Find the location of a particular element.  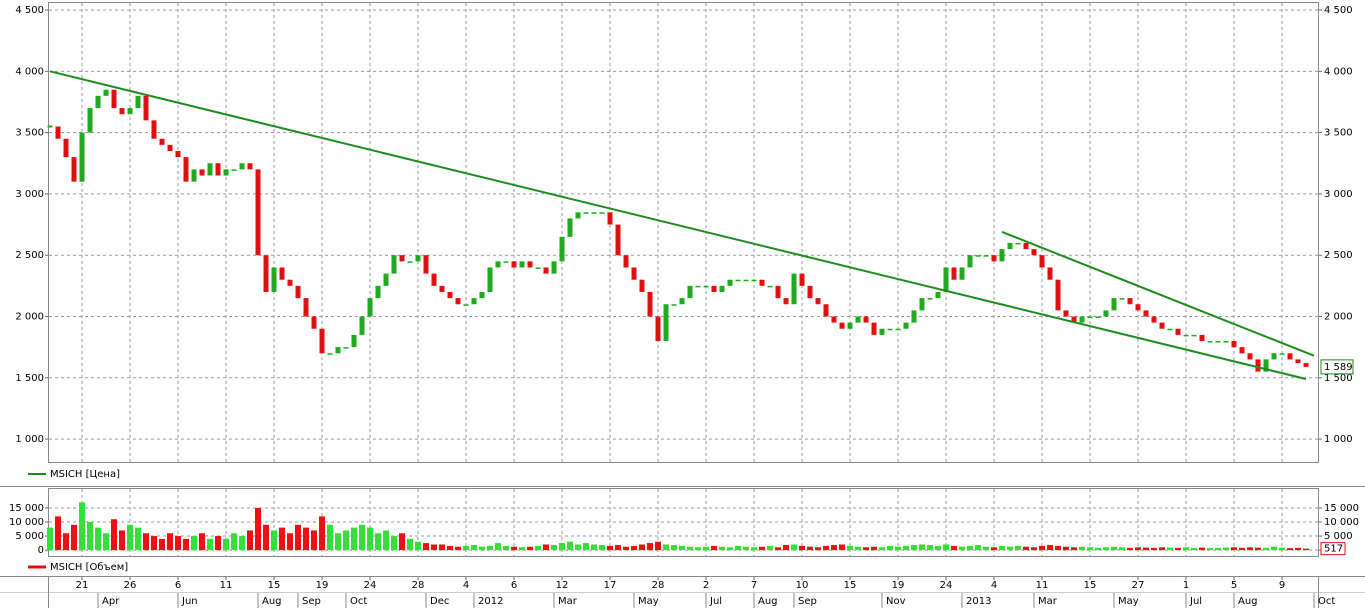

y-tick-label: 2 000 is located at coordinates (1338, 316).